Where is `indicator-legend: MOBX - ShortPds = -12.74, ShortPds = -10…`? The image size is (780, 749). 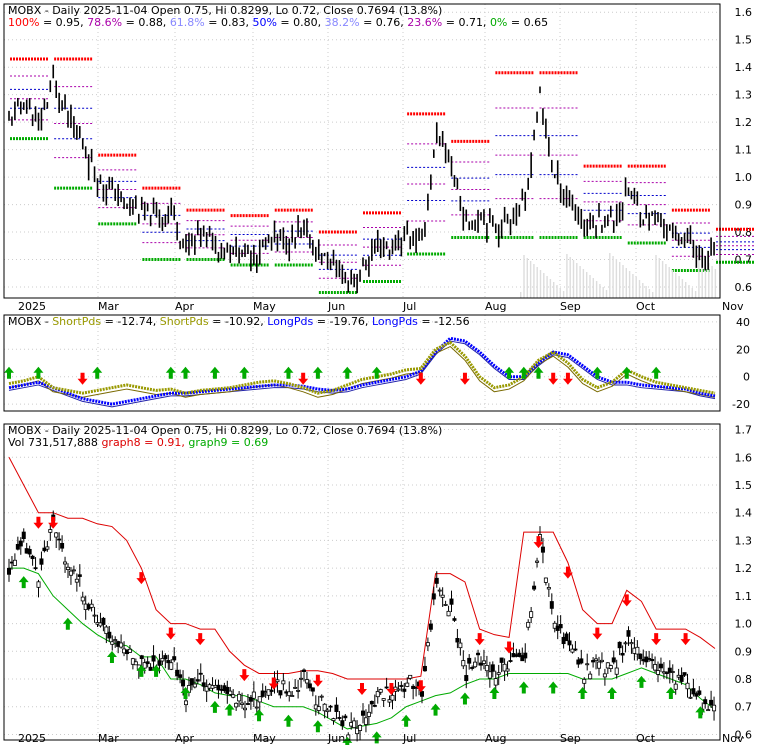
indicator-legend: MOBX - ShortPds = -12.74, ShortPds = -10… is located at coordinates (239, 321).